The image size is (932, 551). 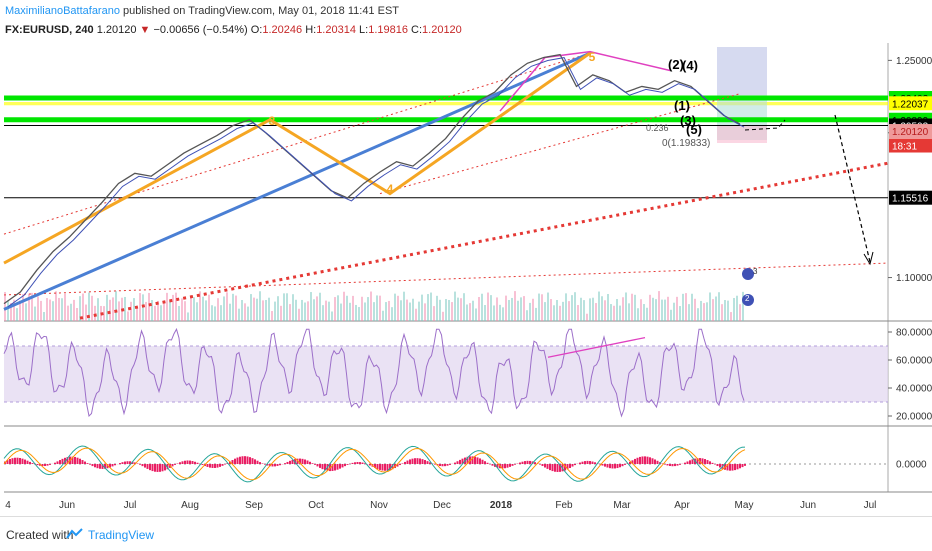 I want to click on x-tick-label: Jun, so click(x=808, y=505).